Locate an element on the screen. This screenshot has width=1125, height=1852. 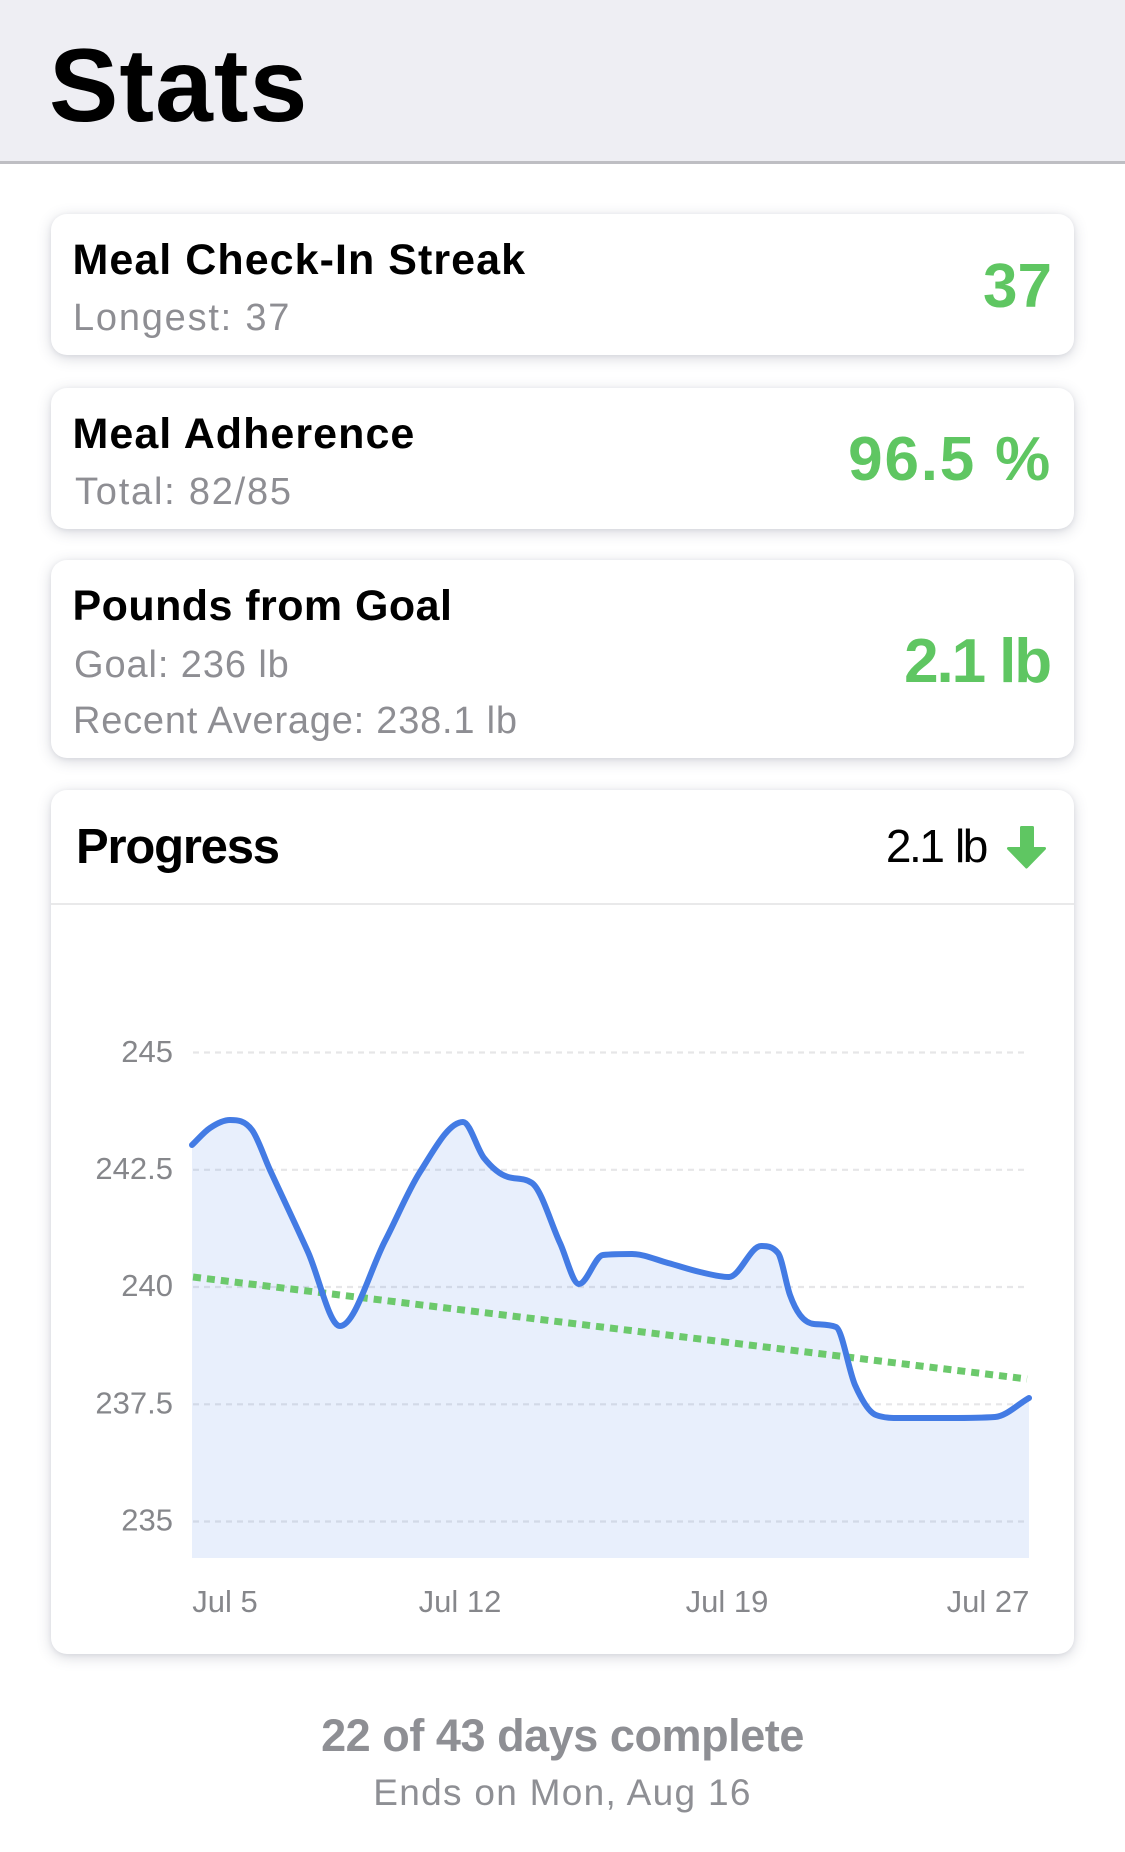
svg-text: Jul 19 is located at coordinates (727, 1601).